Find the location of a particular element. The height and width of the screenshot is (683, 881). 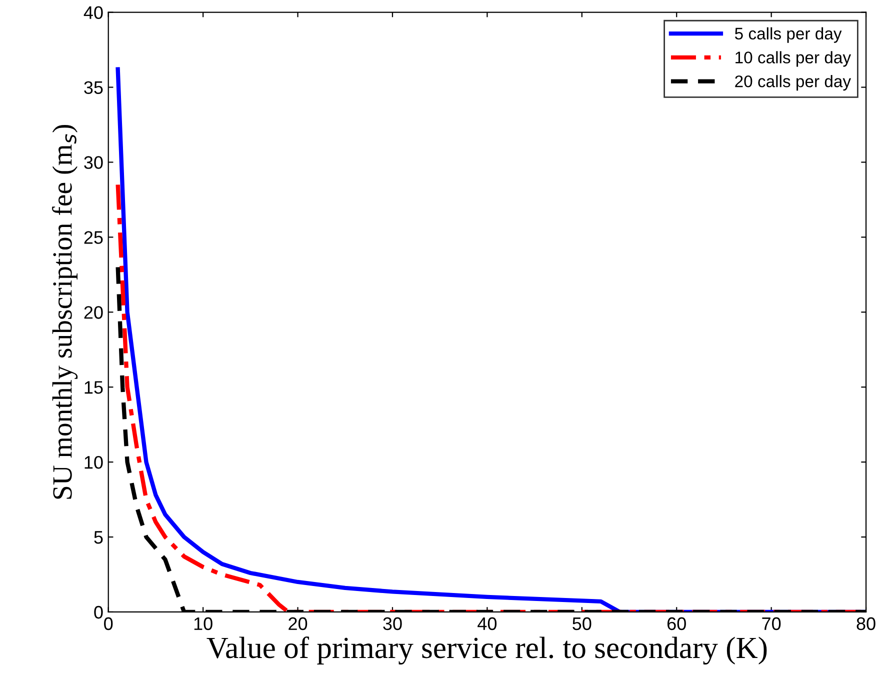

y-tick-label: 15 is located at coordinates (93, 387).